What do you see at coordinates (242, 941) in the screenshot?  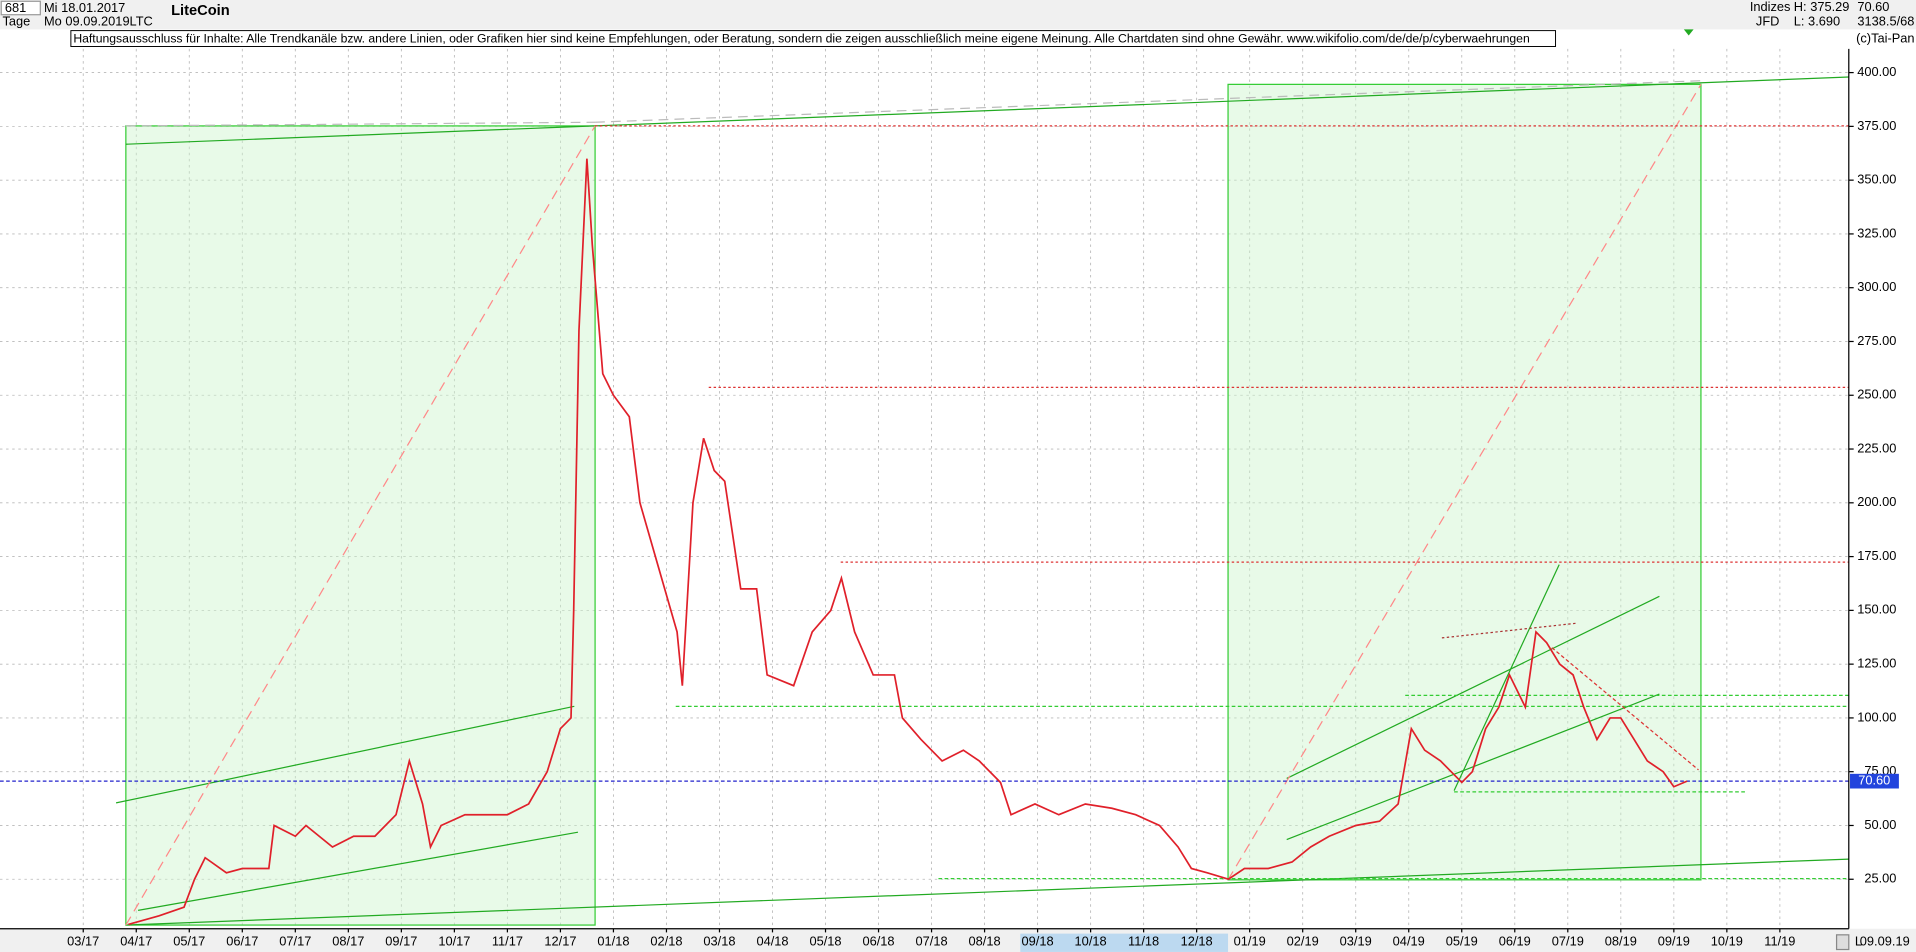 I see `x-tick-label: 06/17` at bounding box center [242, 941].